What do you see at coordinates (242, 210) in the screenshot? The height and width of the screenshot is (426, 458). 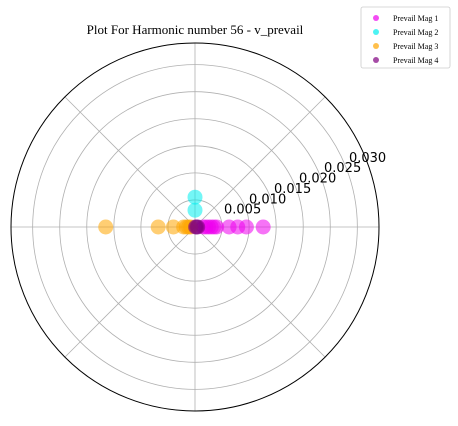 I see `r-tick-label-0: 0.005` at bounding box center [242, 210].